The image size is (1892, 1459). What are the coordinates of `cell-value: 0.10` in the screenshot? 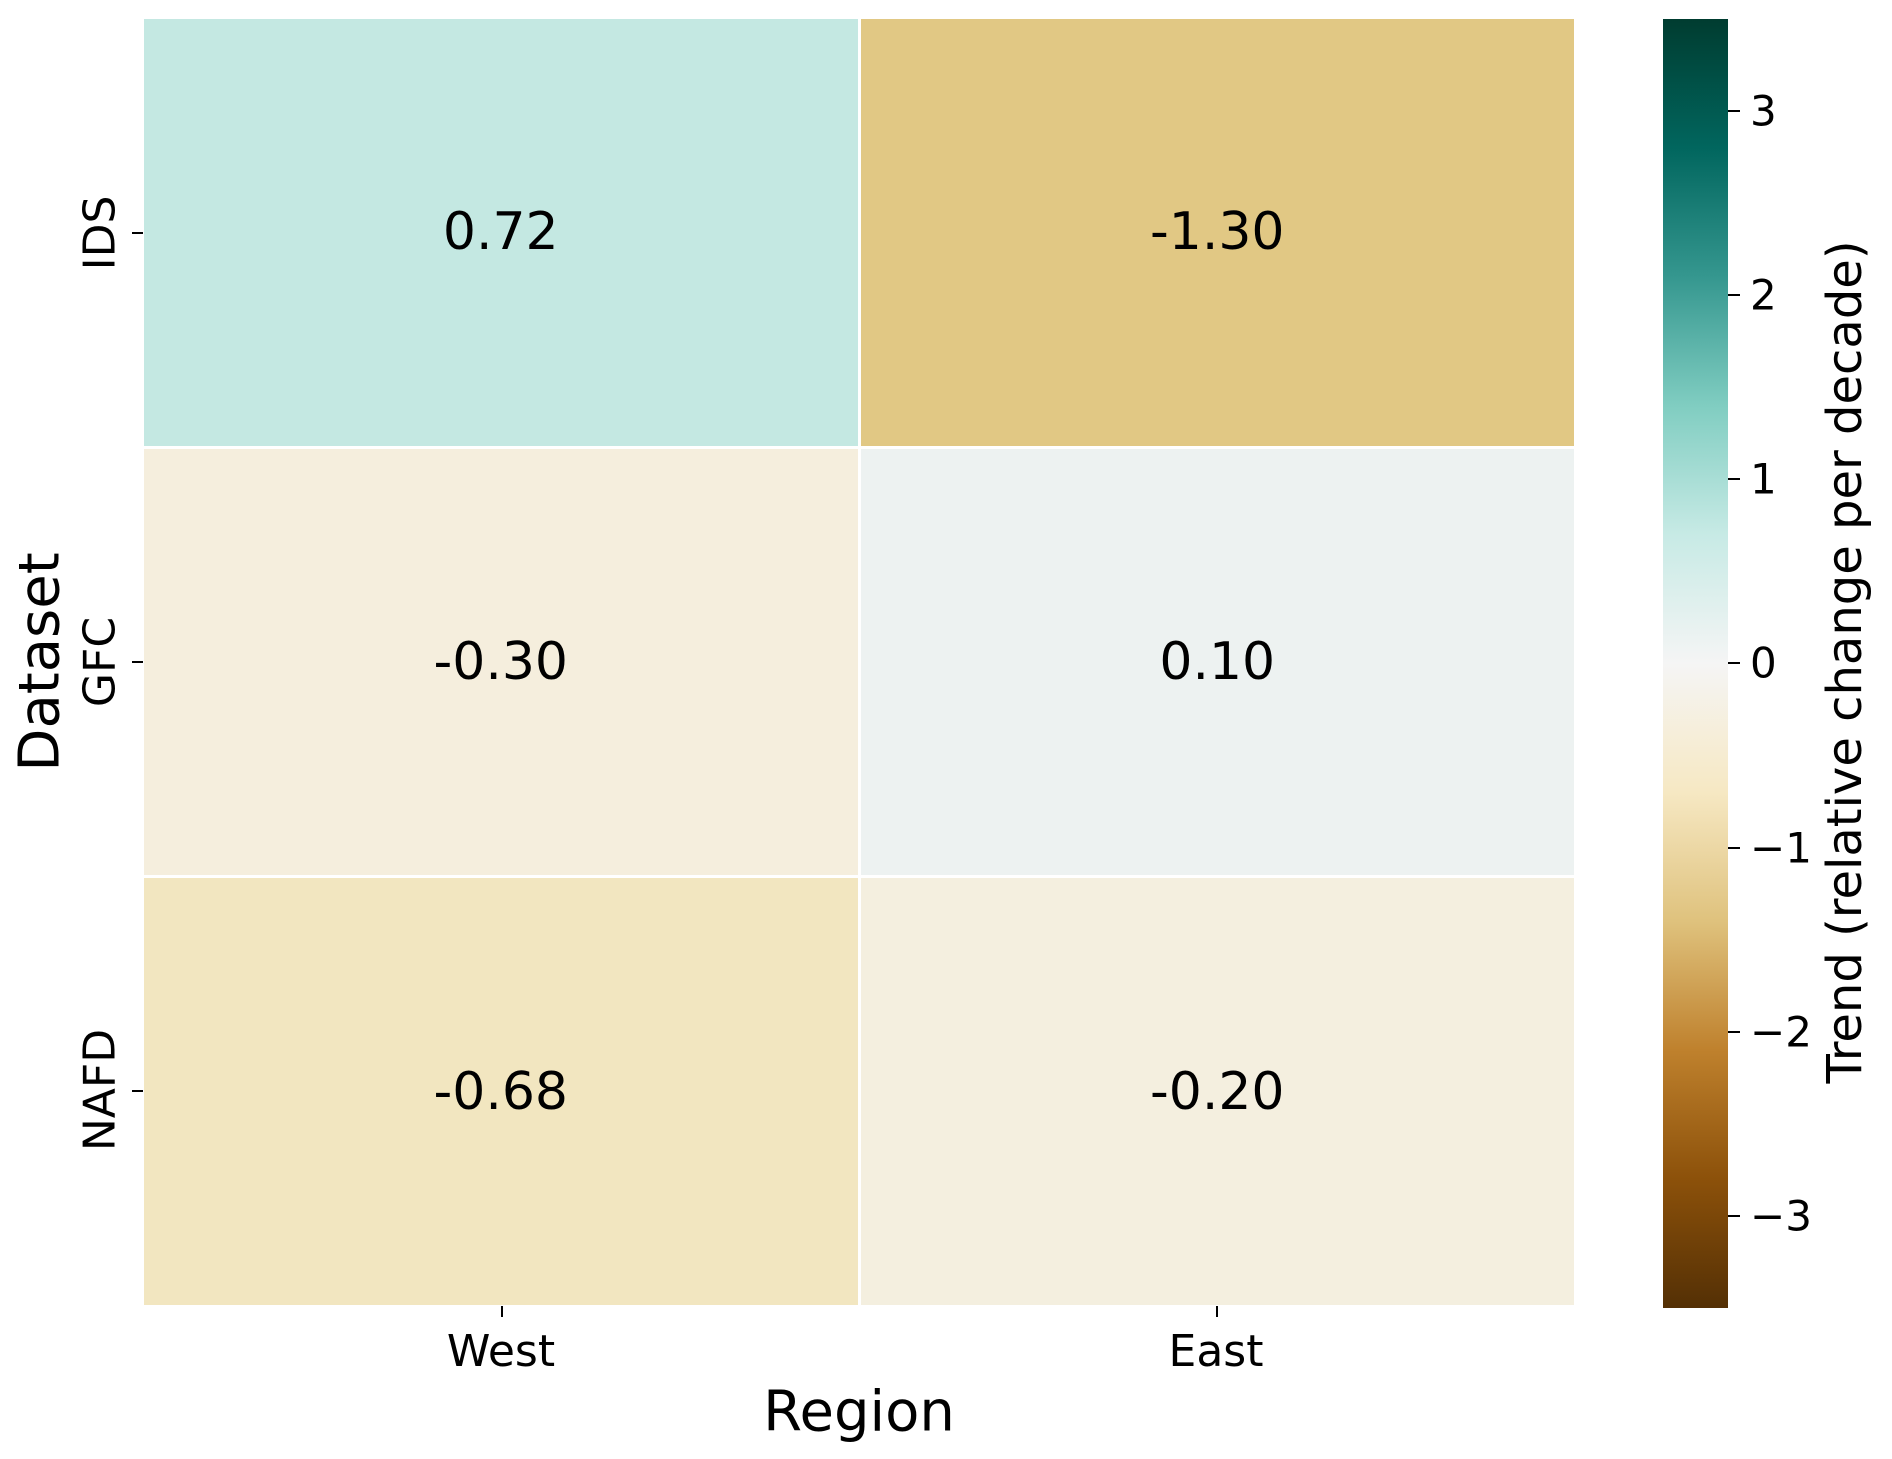 It's located at (1217, 661).